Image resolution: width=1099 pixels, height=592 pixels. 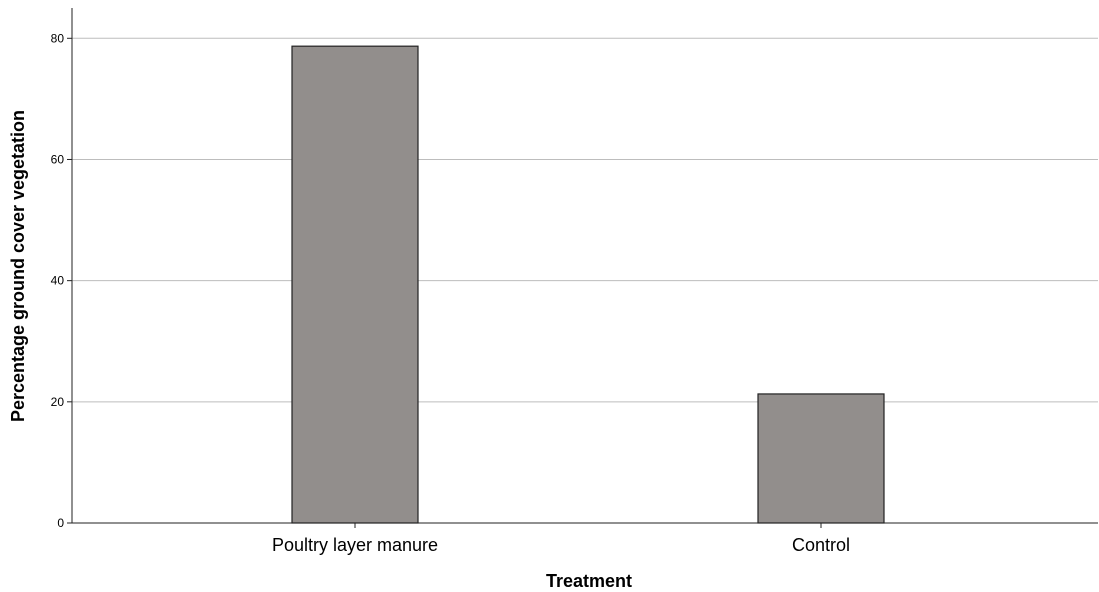 What do you see at coordinates (561, 539) in the screenshot?
I see `x-tick-labels: Poultry layer manure Control` at bounding box center [561, 539].